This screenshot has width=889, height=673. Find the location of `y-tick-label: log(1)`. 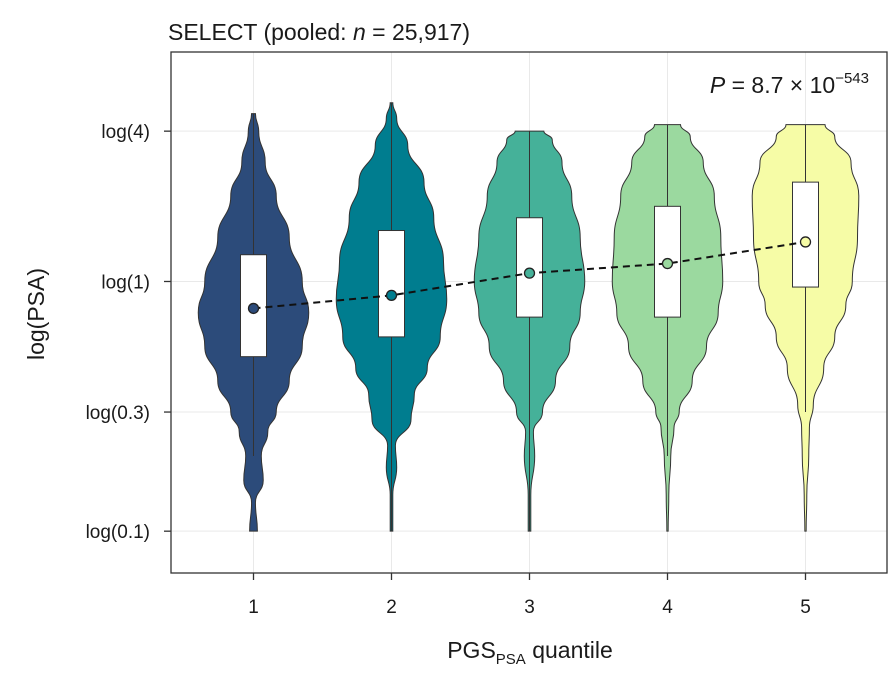

y-tick-label: log(1) is located at coordinates (125, 282).